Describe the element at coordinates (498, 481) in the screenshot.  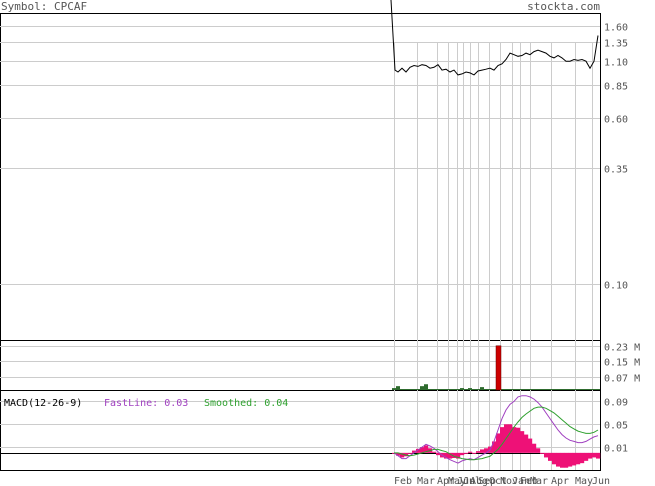
I see `x-tick-label: Oct` at that location.